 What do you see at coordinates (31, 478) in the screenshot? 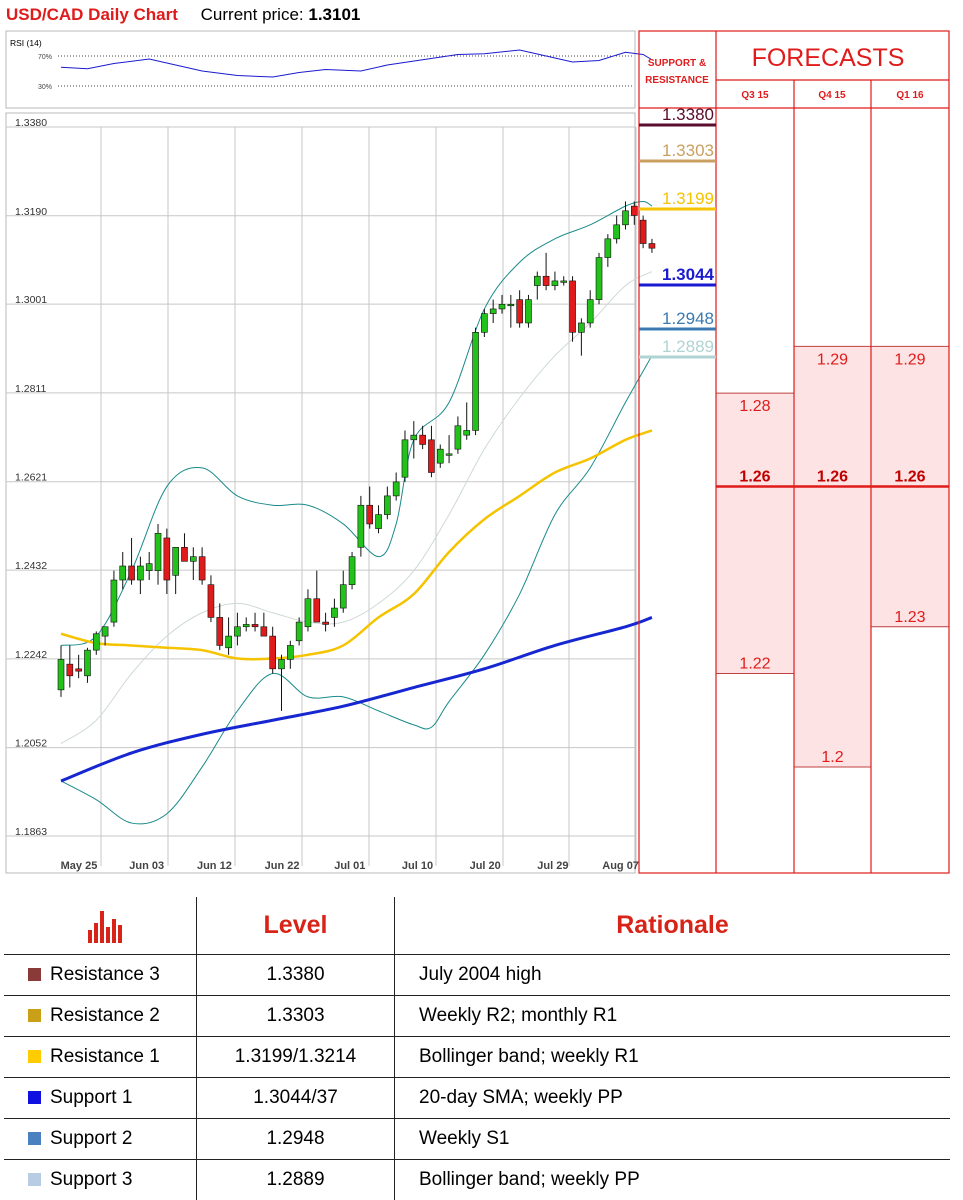
I see `y-tick-label: 1.2621` at bounding box center [31, 478].